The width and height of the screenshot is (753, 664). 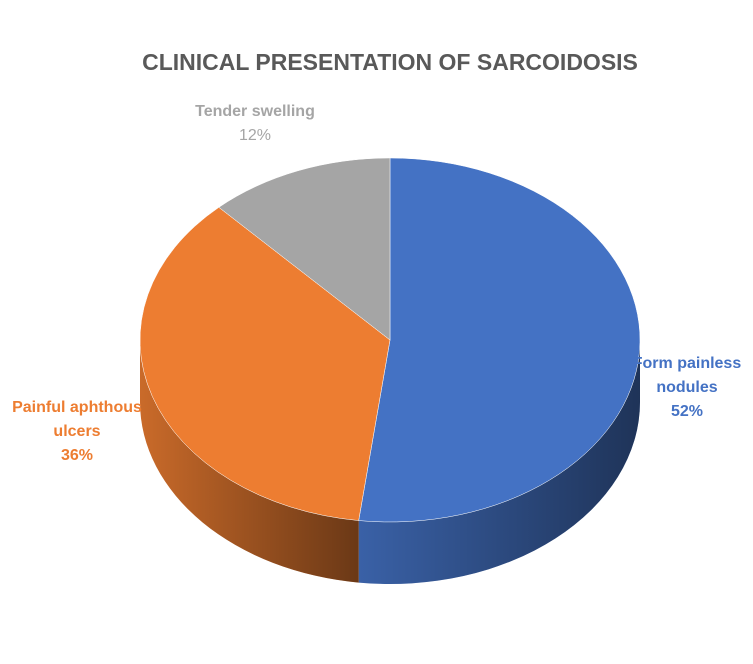 What do you see at coordinates (255, 111) in the screenshot?
I see `category-label: Tender swelling` at bounding box center [255, 111].